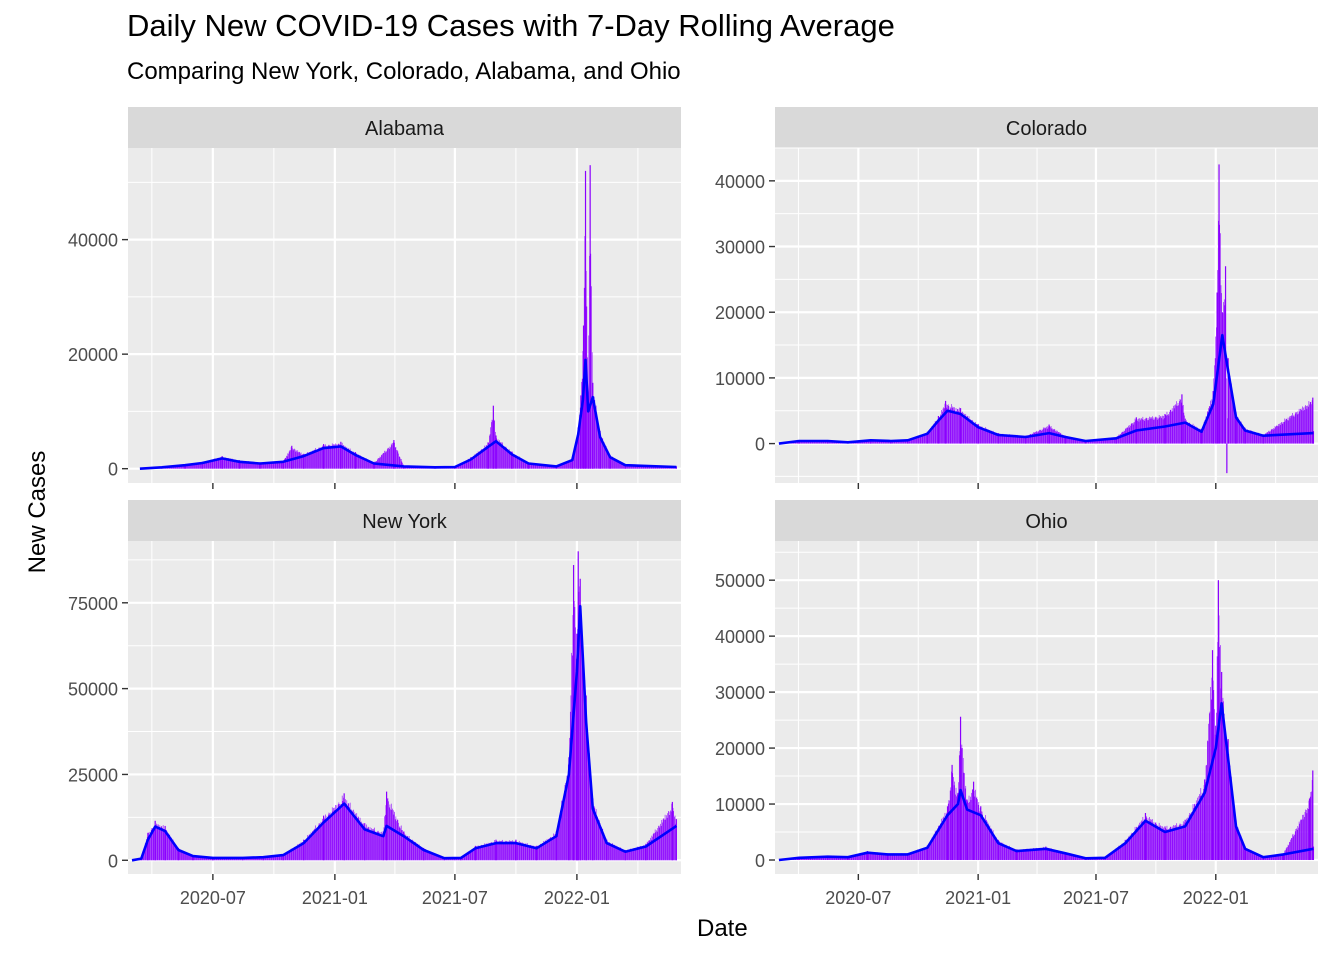 This screenshot has height=960, width=1344. I want to click on y-tick-label: 20000, so click(740, 749).